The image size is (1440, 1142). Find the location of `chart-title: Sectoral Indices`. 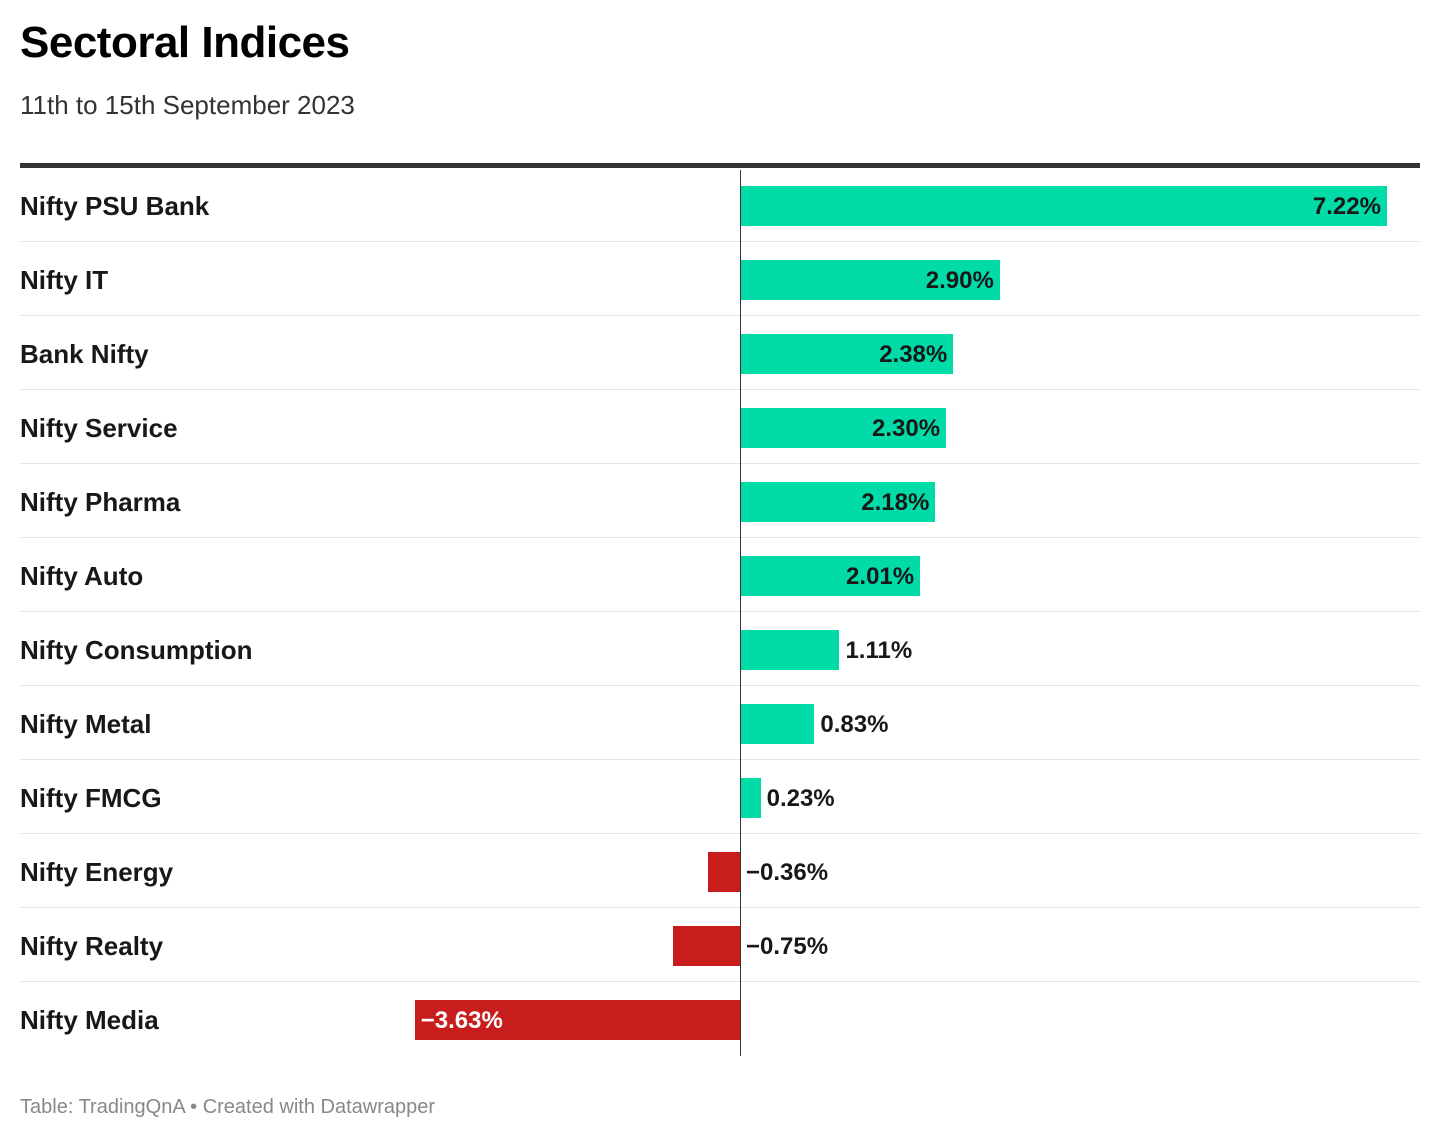

chart-title: Sectoral Indices is located at coordinates (185, 42).